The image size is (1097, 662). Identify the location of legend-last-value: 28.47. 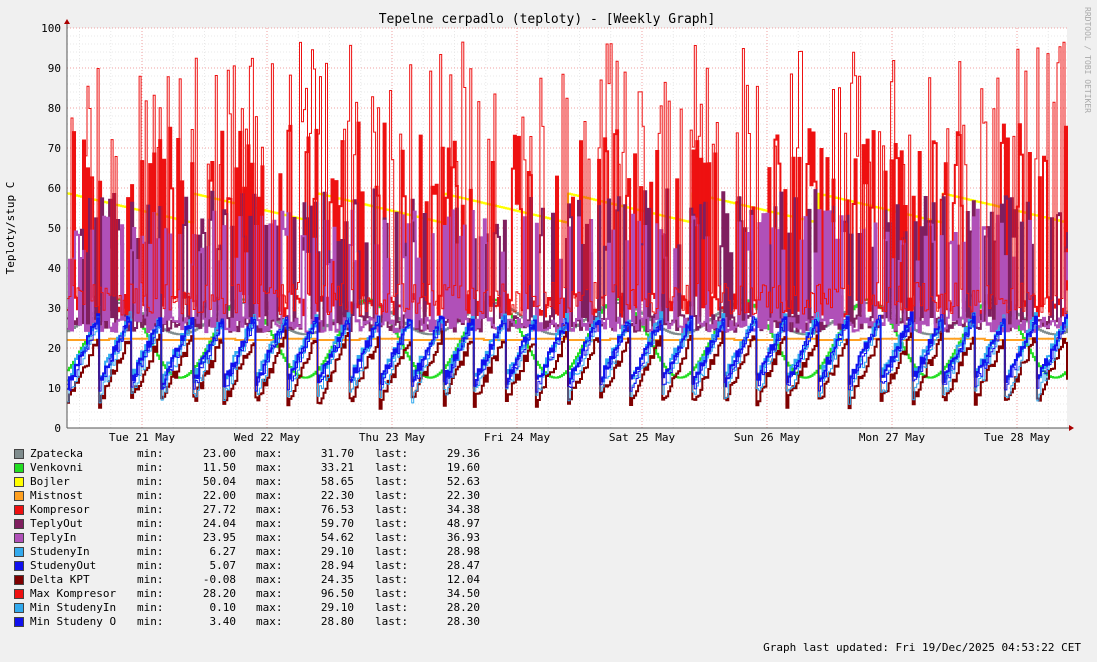
(463, 565).